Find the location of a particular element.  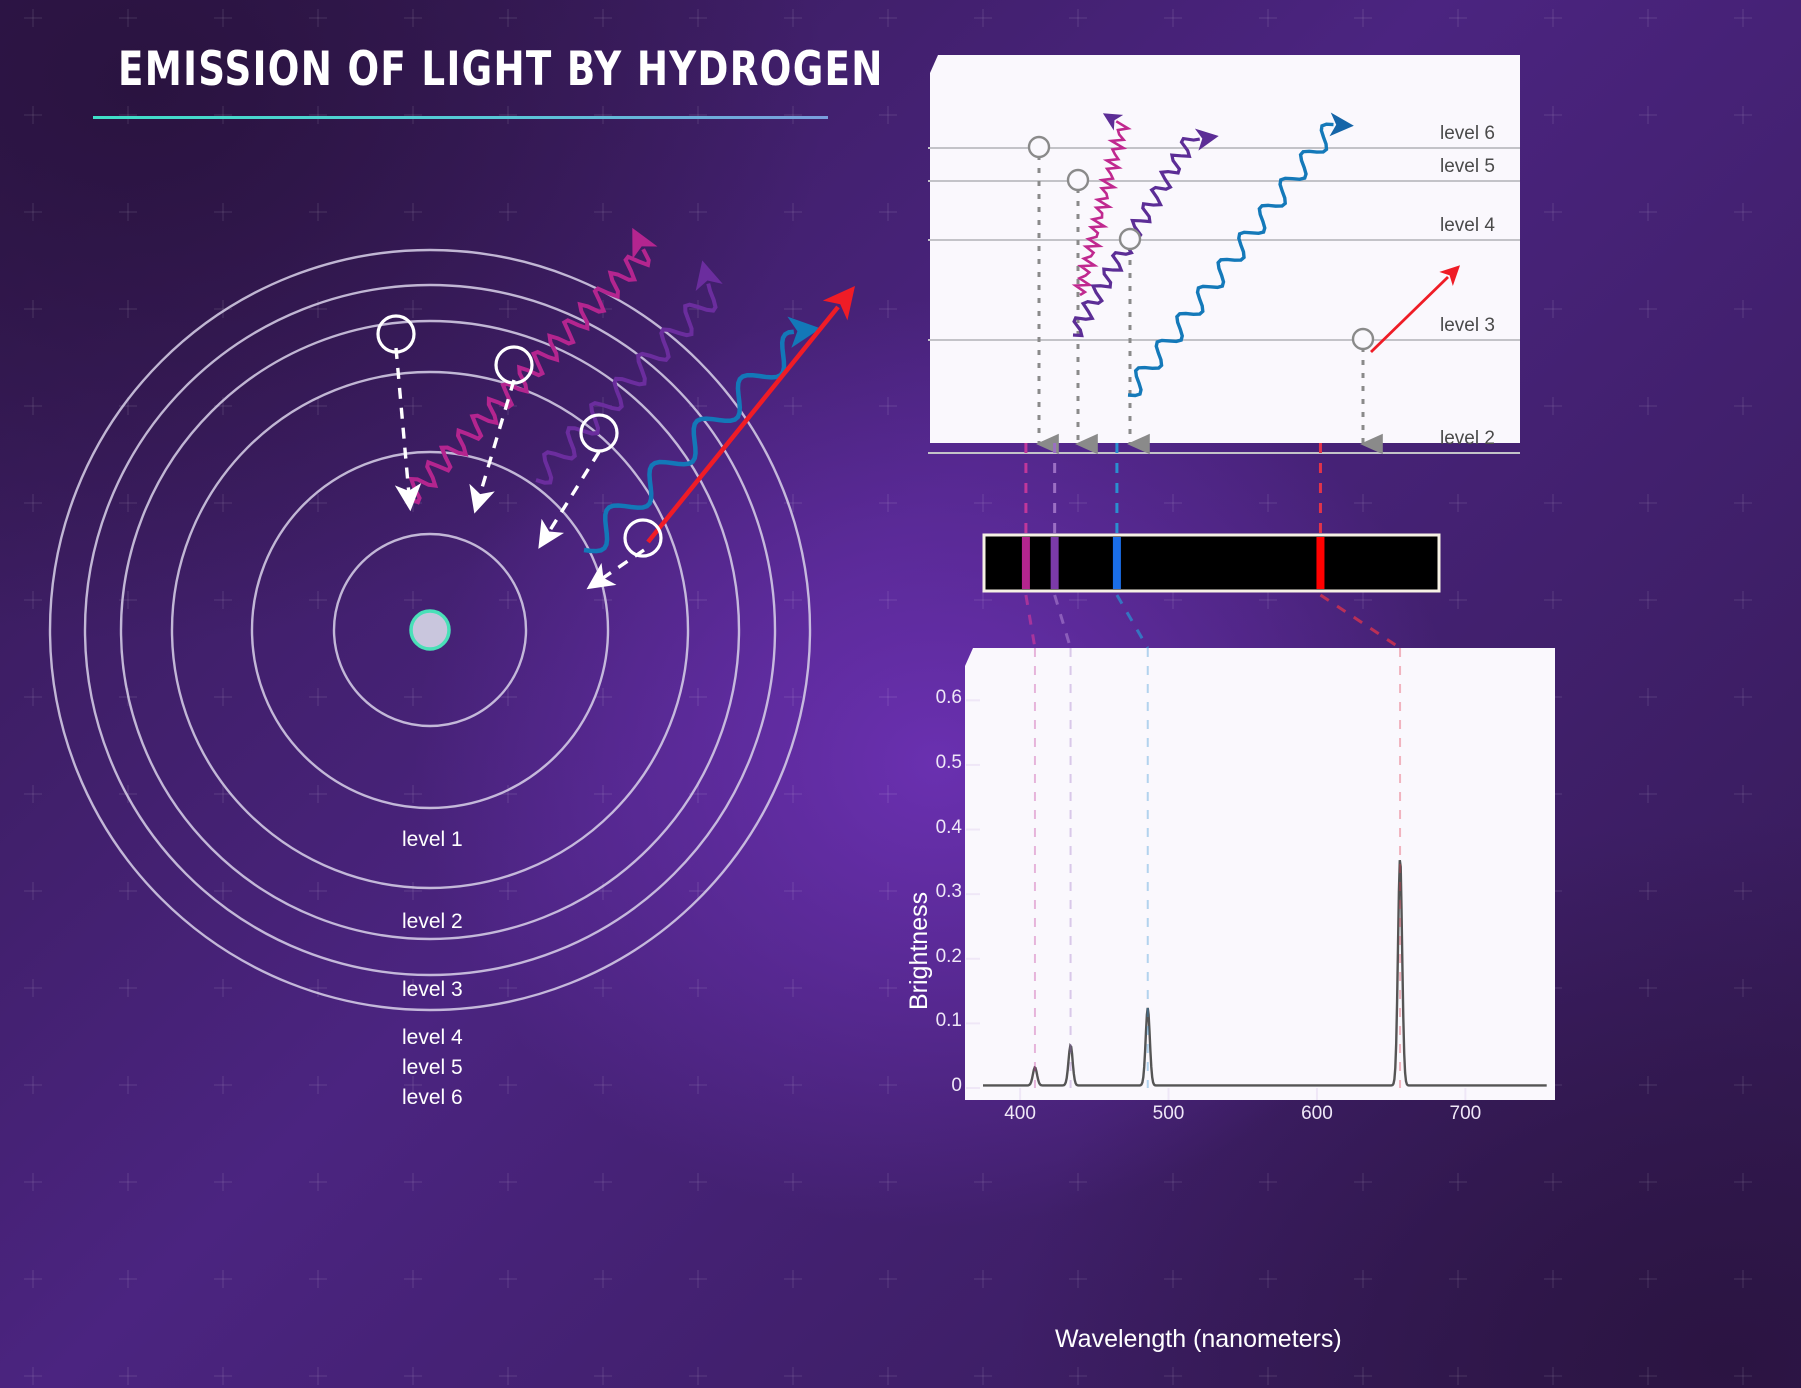

y-tick-4: 0.4 is located at coordinates (948, 827).